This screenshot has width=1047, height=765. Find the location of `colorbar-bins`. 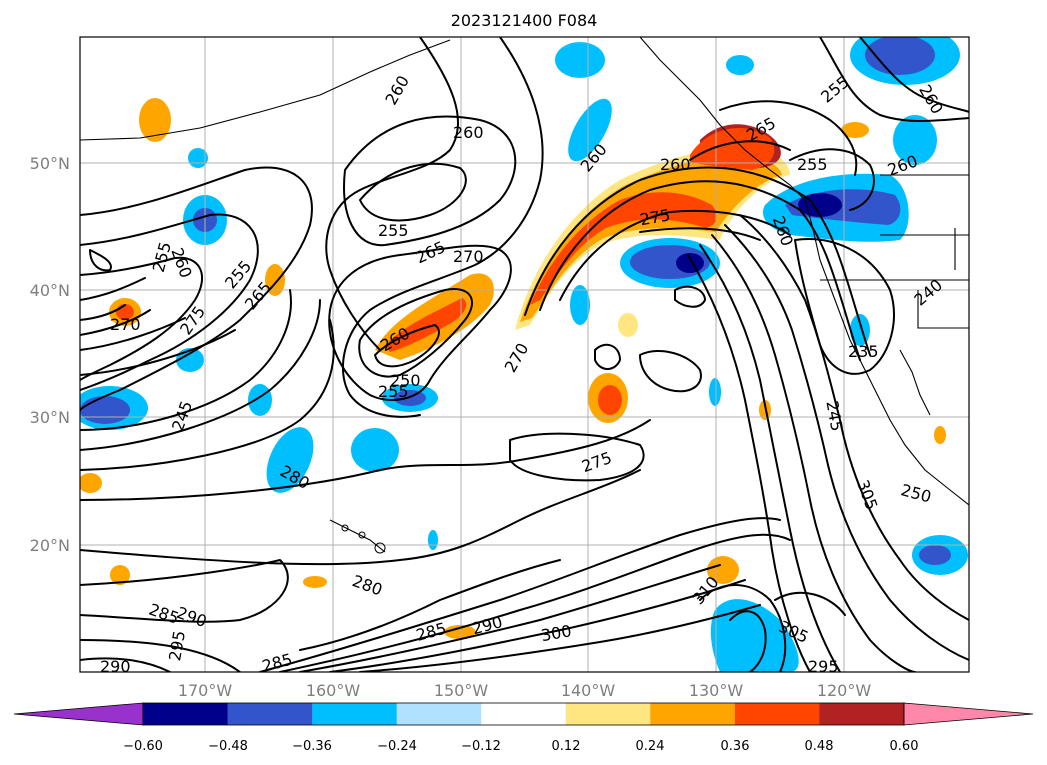

colorbar-bins is located at coordinates (524, 714).